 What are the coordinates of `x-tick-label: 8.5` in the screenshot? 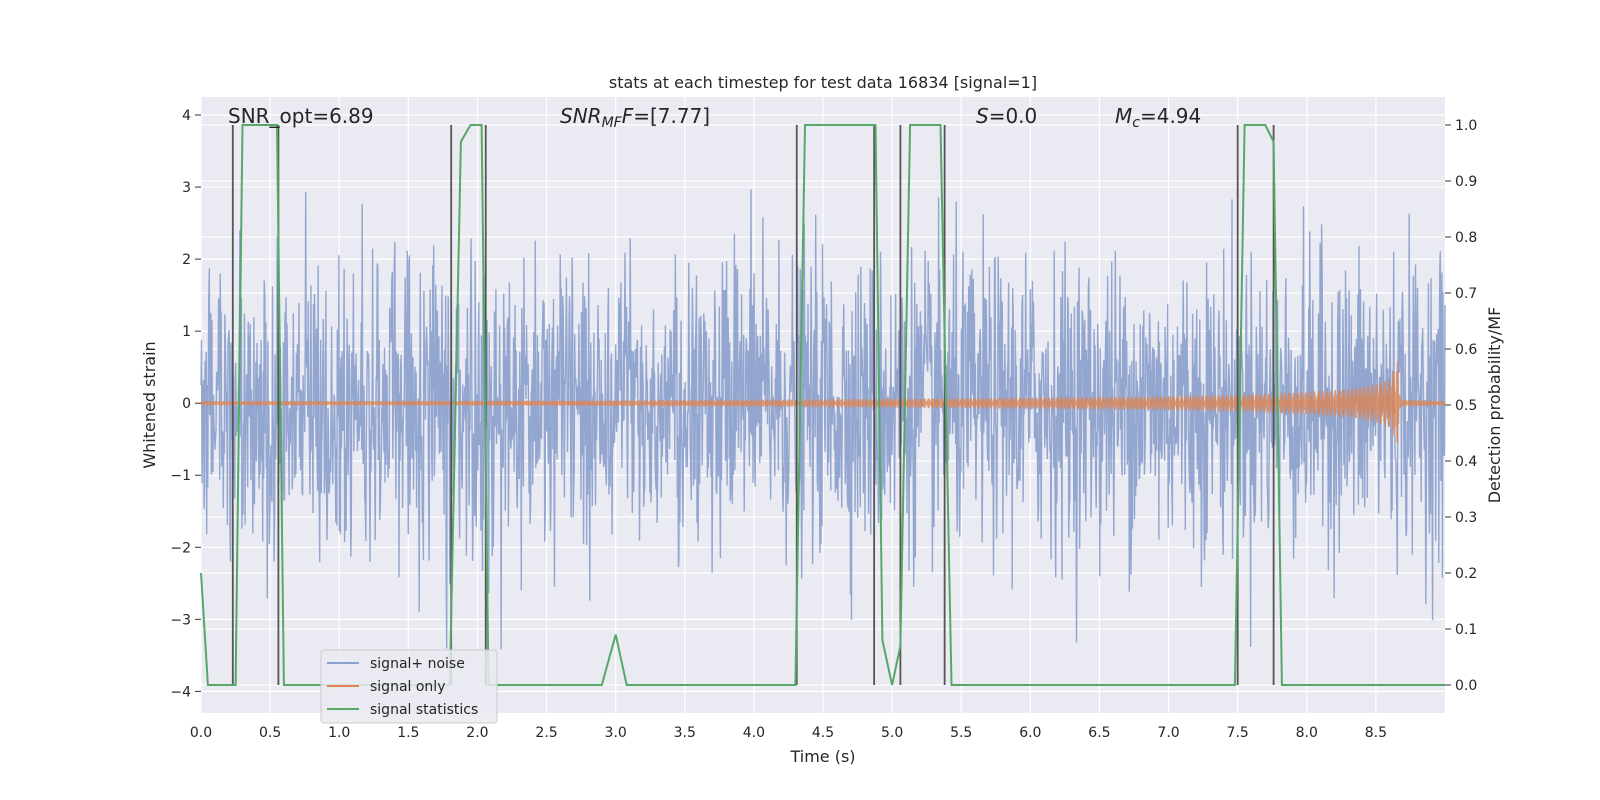 It's located at (1376, 733).